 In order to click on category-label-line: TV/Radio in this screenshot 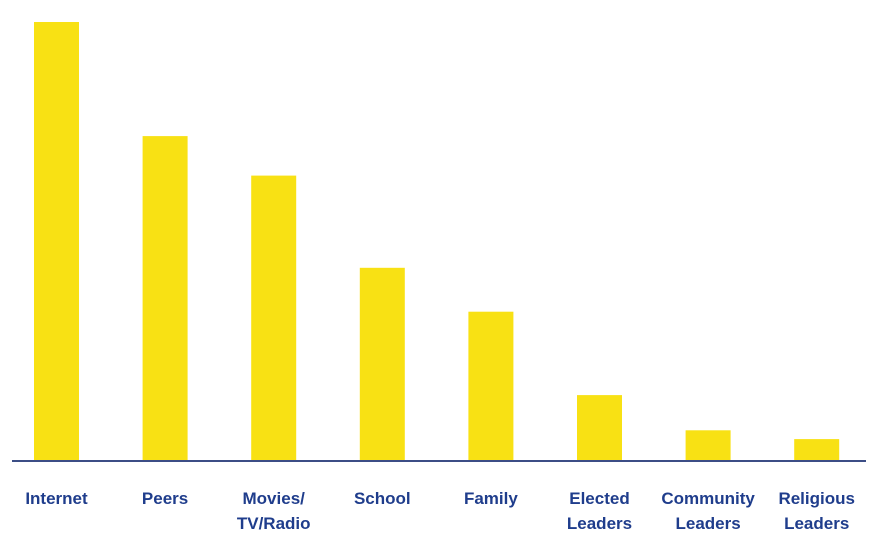, I will do `click(274, 523)`.